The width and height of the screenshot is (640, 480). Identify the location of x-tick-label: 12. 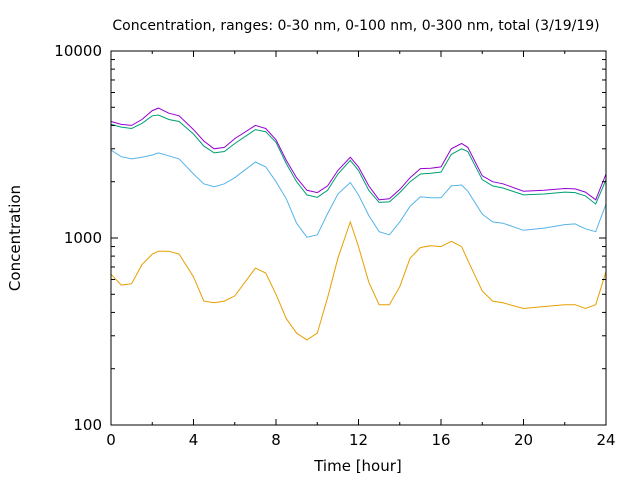
(358, 440).